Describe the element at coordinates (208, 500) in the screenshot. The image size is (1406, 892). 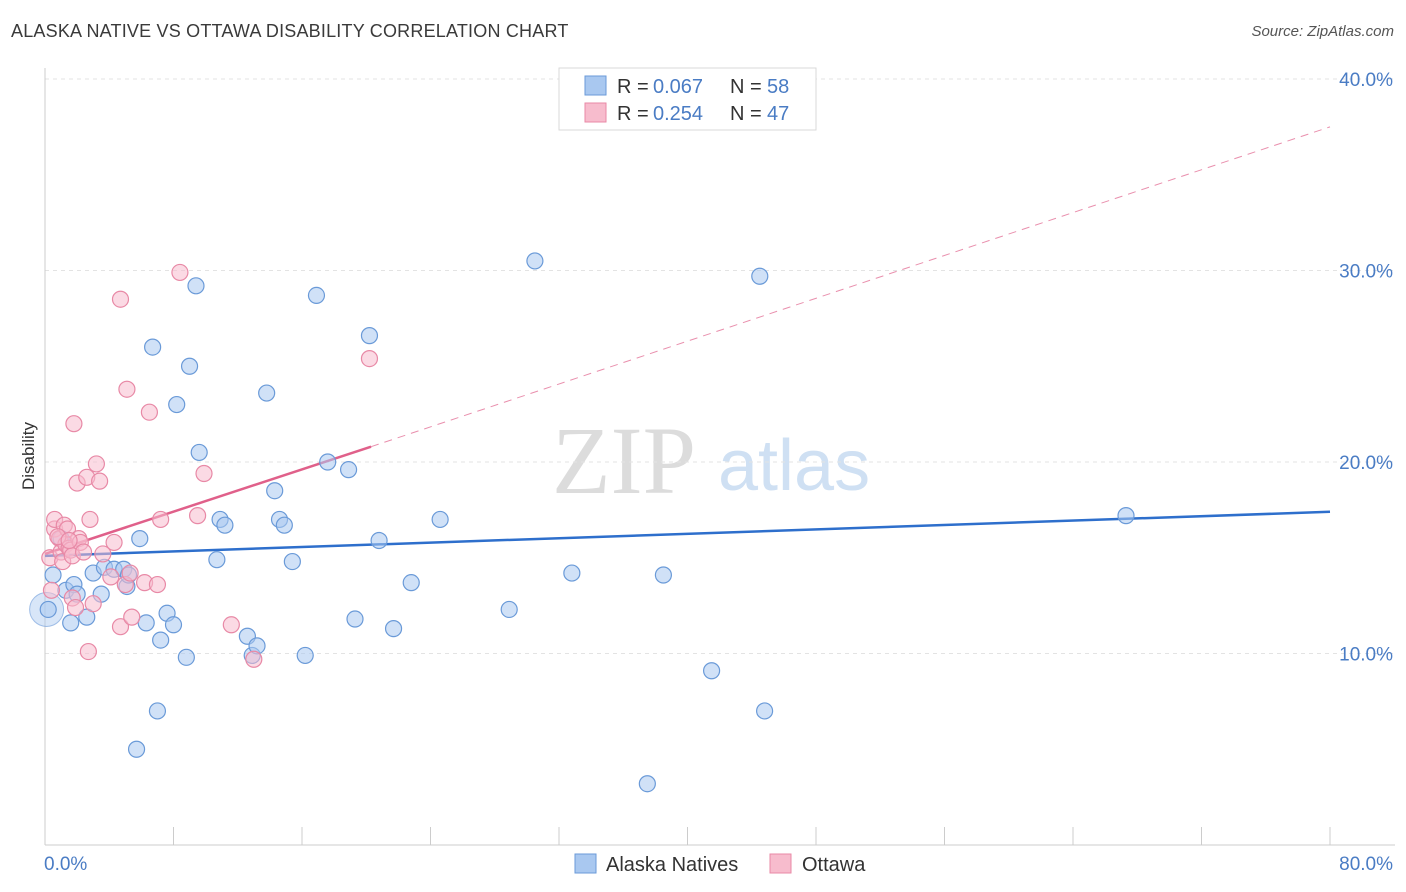
I see `trend-line-ottawa` at that location.